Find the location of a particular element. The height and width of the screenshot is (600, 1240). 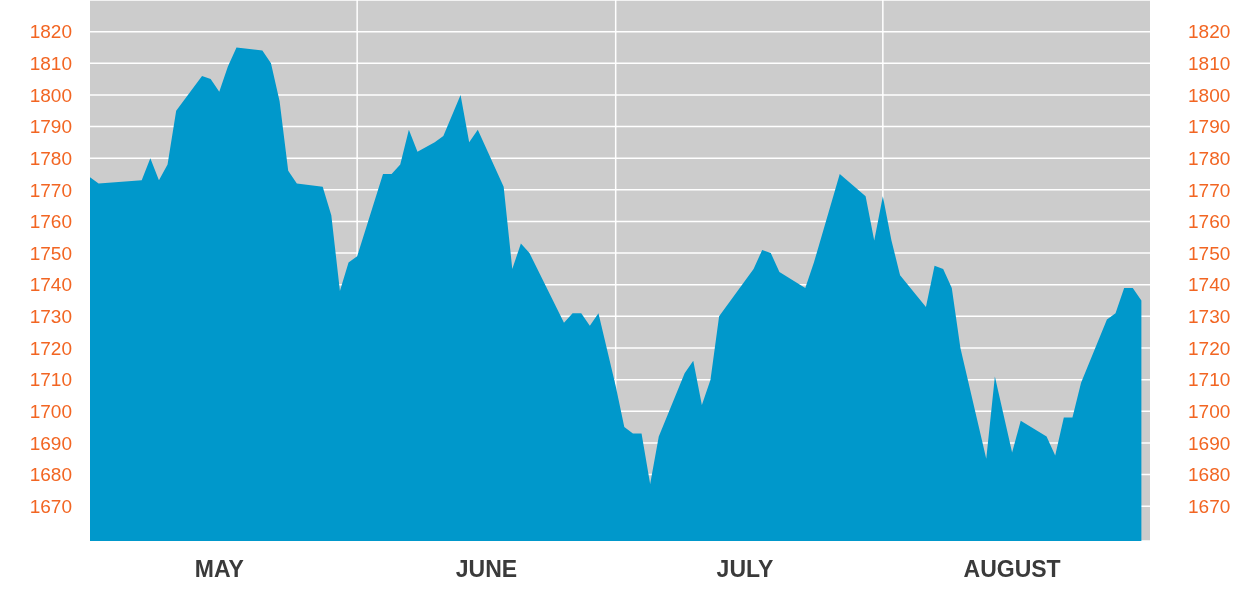

y2-tick-label: 1670 is located at coordinates (1209, 506).